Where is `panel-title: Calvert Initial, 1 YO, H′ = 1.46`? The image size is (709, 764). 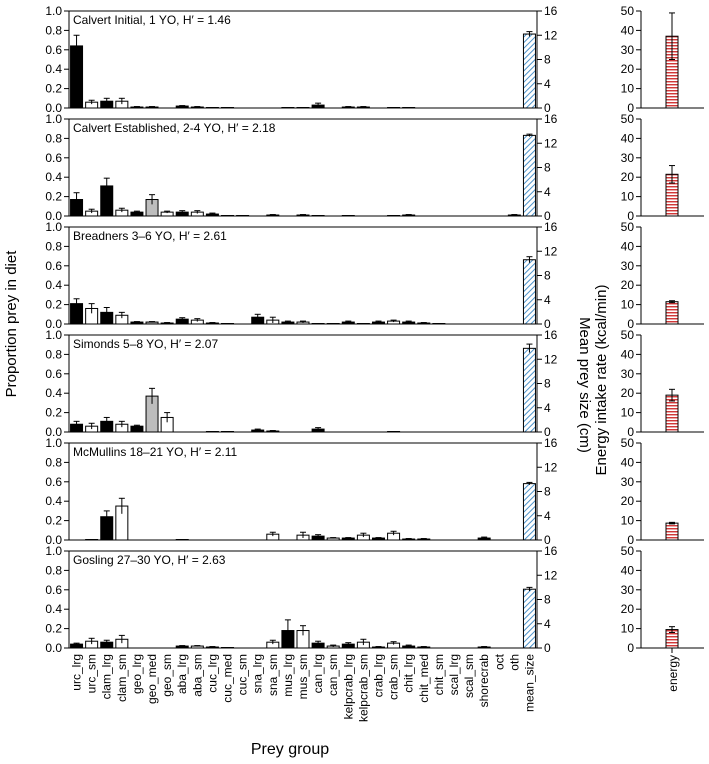 panel-title: Calvert Initial, 1 YO, H′ = 1.46 is located at coordinates (152, 20).